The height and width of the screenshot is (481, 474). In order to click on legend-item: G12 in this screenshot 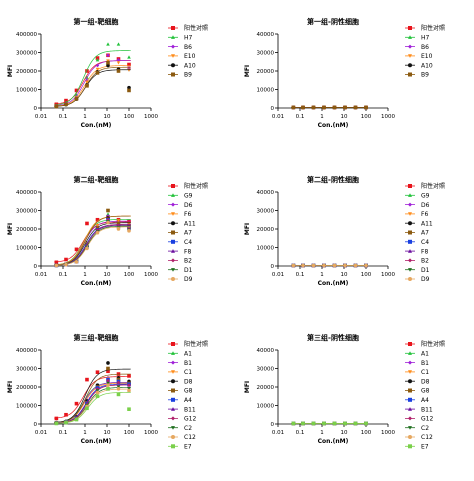, I will do `click(419, 419)`.